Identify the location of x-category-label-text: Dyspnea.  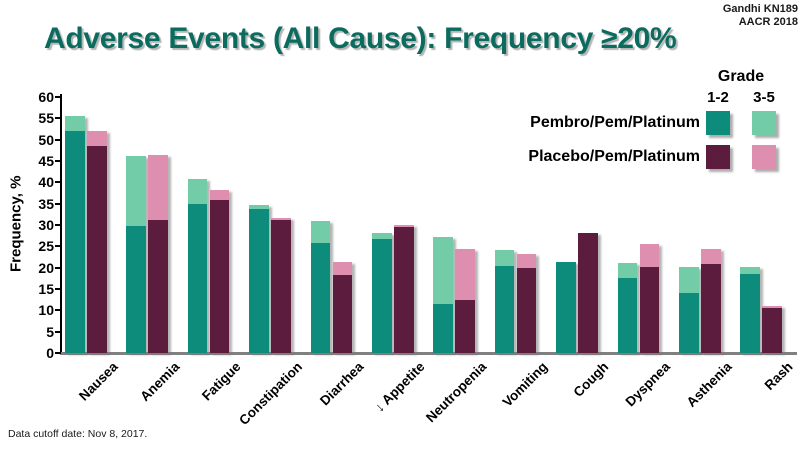
(648, 384).